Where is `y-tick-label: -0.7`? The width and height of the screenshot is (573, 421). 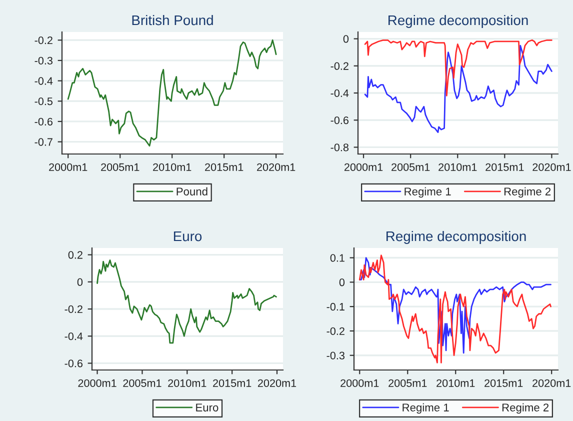 y-tick-label: -0.7 is located at coordinates (43, 142).